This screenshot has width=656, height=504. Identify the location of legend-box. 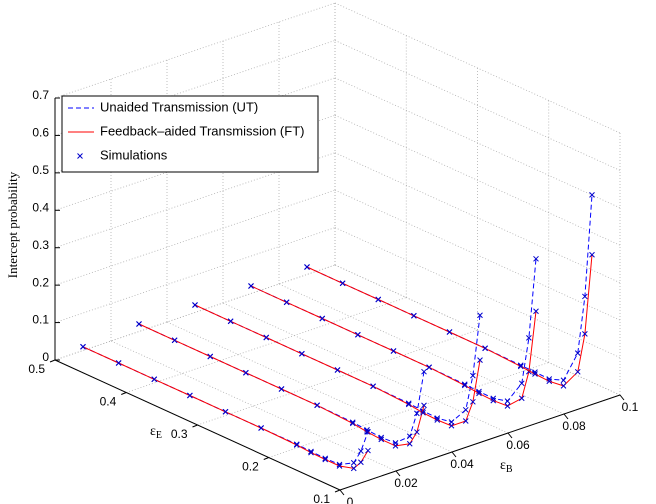
(190, 134).